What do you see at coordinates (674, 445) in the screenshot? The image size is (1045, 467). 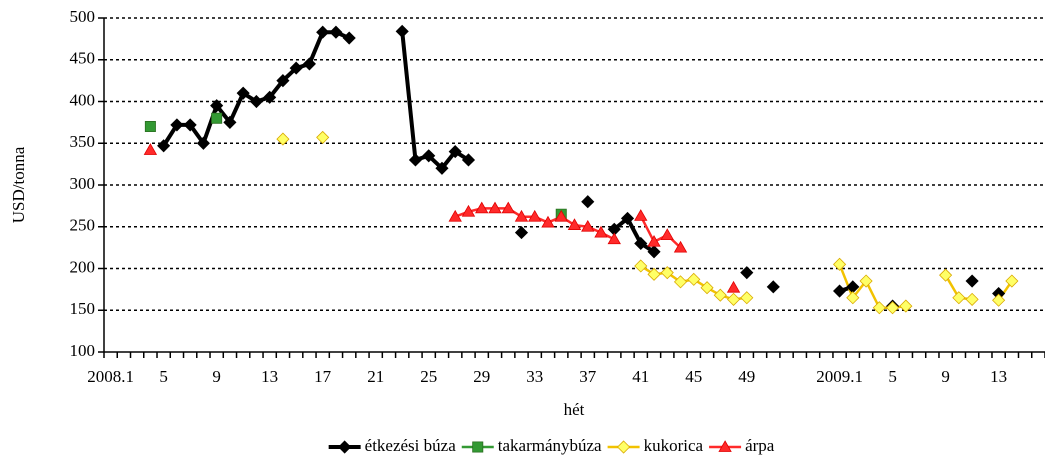 I see `legend-label: kukorica` at bounding box center [674, 445].